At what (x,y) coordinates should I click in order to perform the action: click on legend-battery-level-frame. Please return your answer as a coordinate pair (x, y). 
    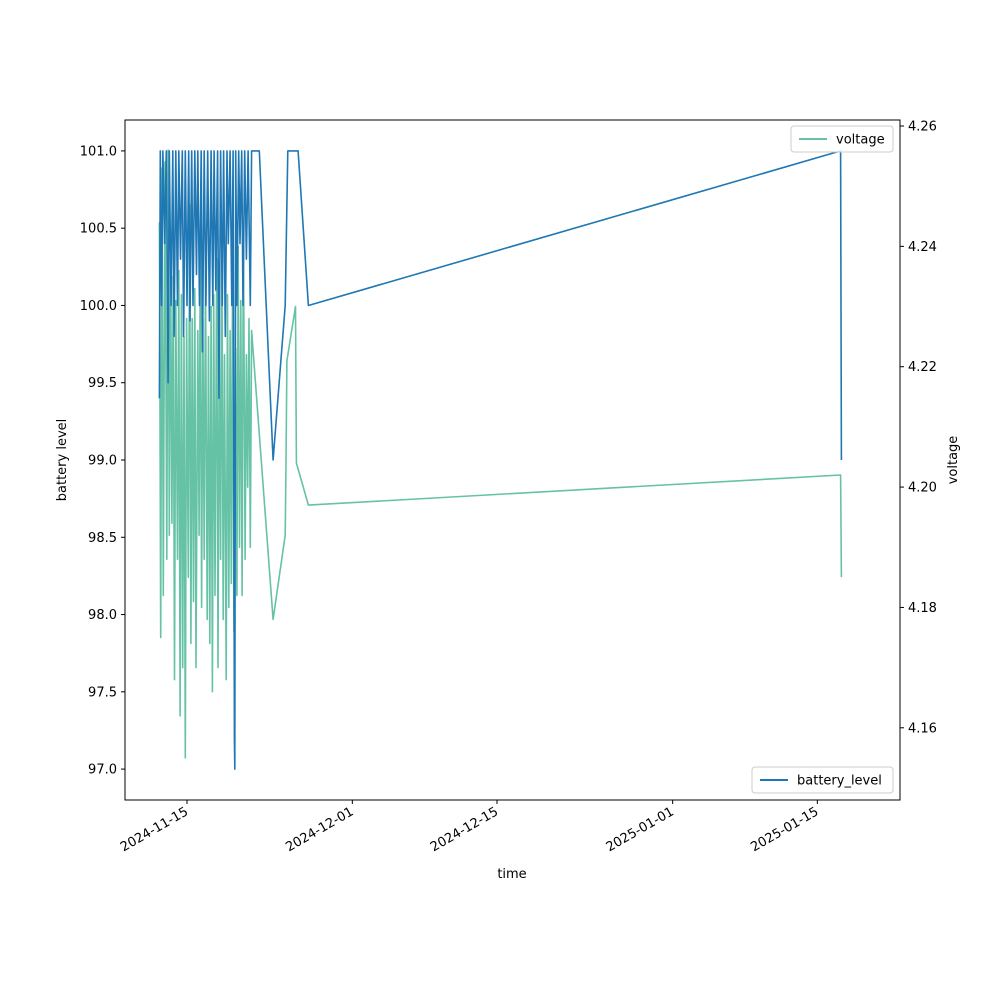
    Looking at the image, I should click on (822, 780).